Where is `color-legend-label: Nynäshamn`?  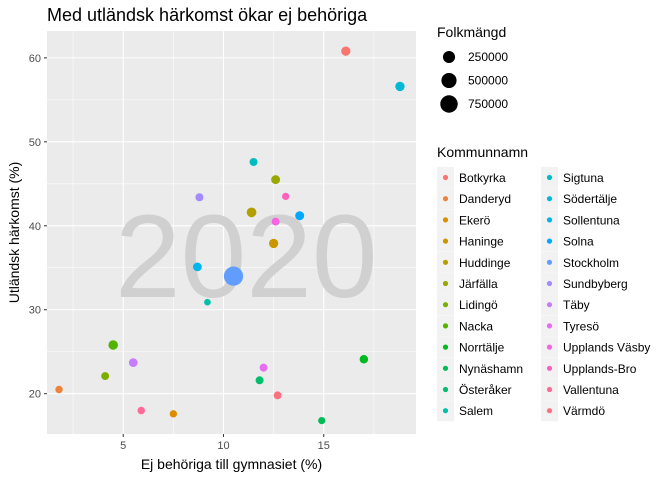
color-legend-label: Nynäshamn is located at coordinates (491, 369).